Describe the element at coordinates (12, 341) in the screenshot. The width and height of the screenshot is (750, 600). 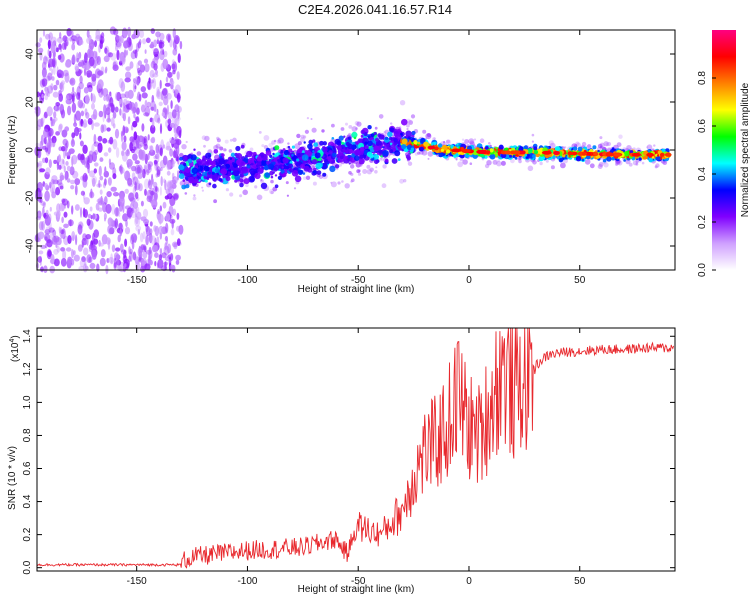
I see `snr-y-scale-exp: 4` at that location.